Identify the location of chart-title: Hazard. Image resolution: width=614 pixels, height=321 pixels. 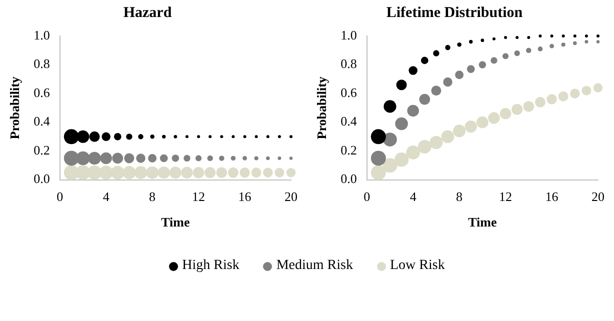
(147, 12).